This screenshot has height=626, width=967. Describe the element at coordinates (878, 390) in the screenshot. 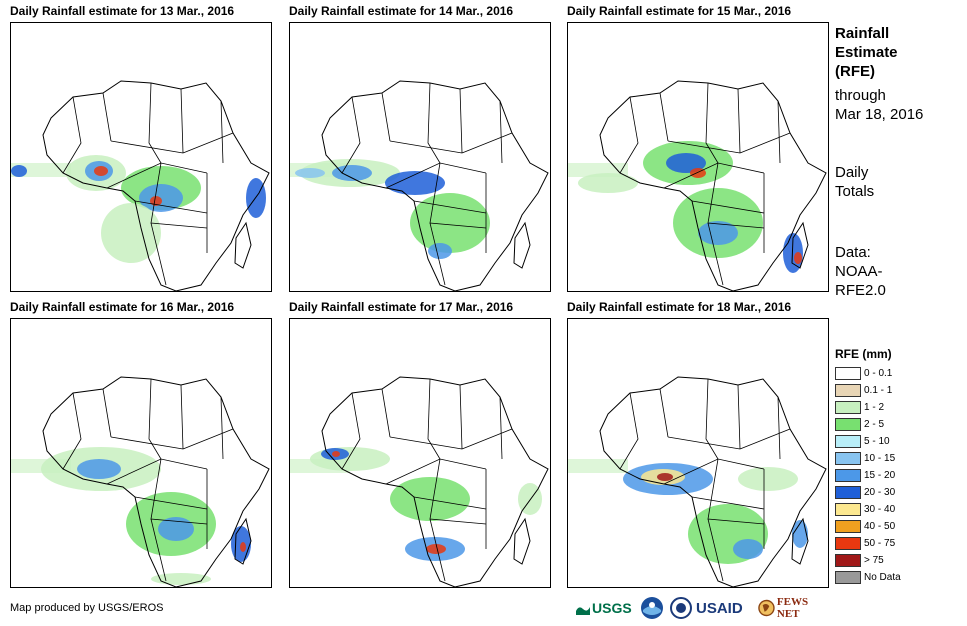

I see `legend-label: 0.1 - 1` at that location.